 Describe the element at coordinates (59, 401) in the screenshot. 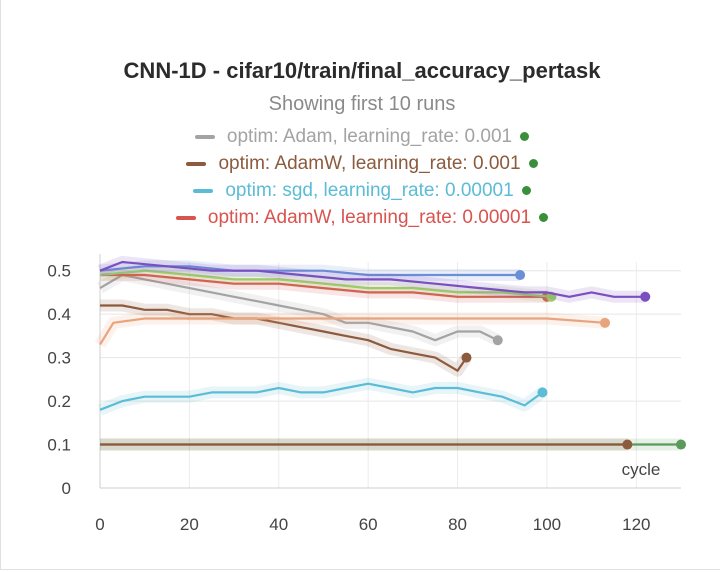

I see `y-tick-label: 0.2` at that location.